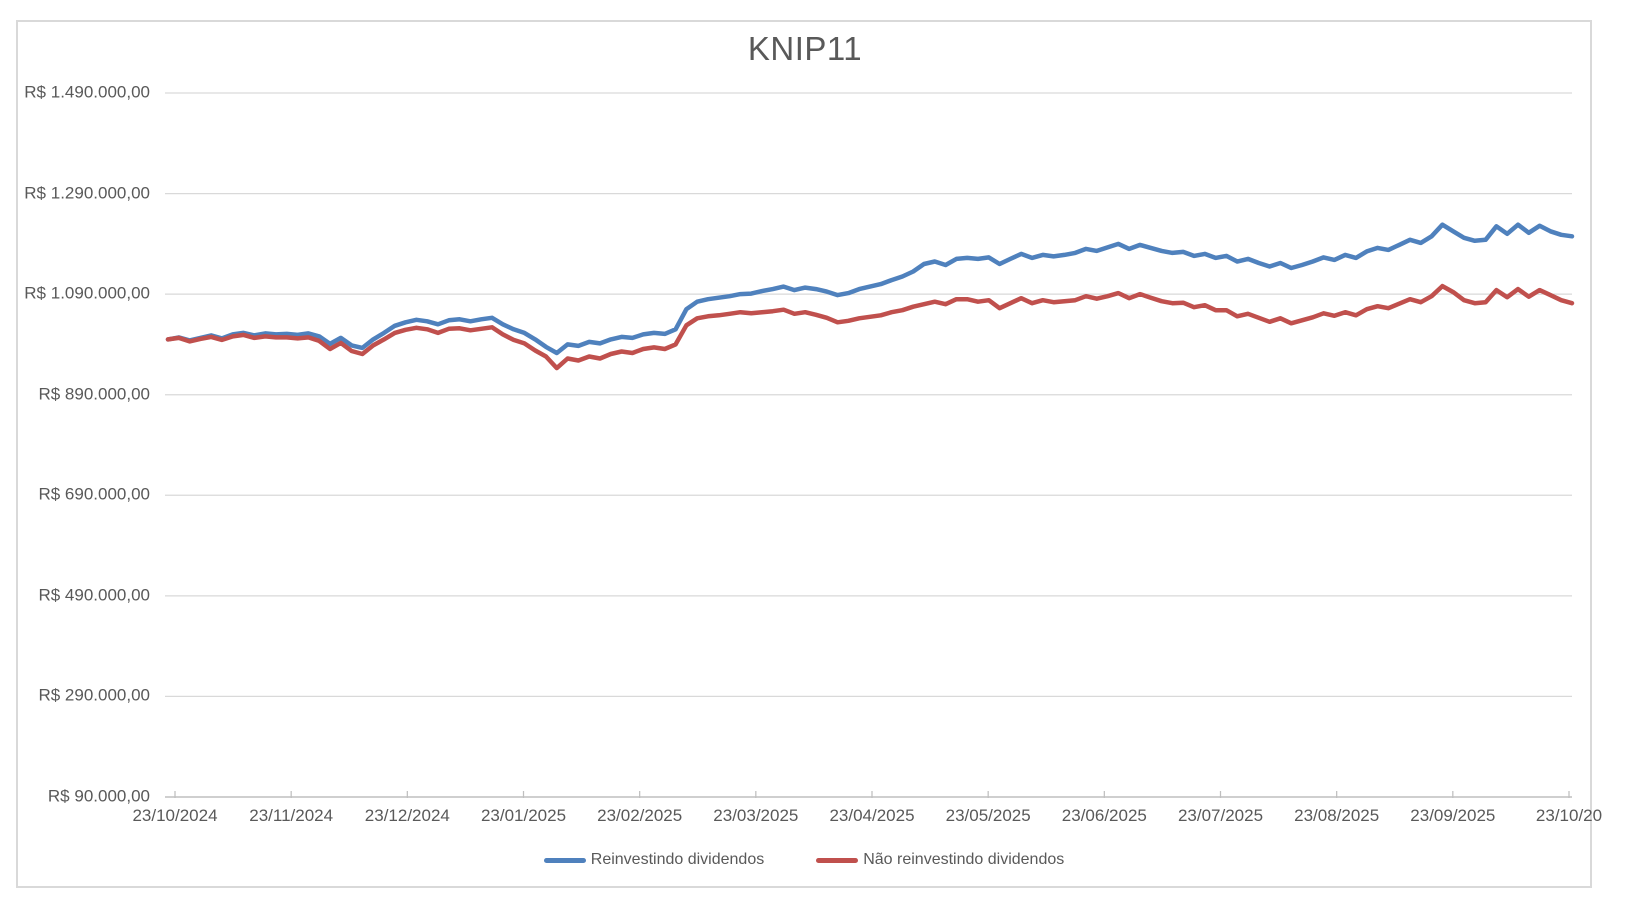  What do you see at coordinates (870, 327) in the screenshot?
I see `series-line-n-o-reinvestindo-dividendos` at bounding box center [870, 327].